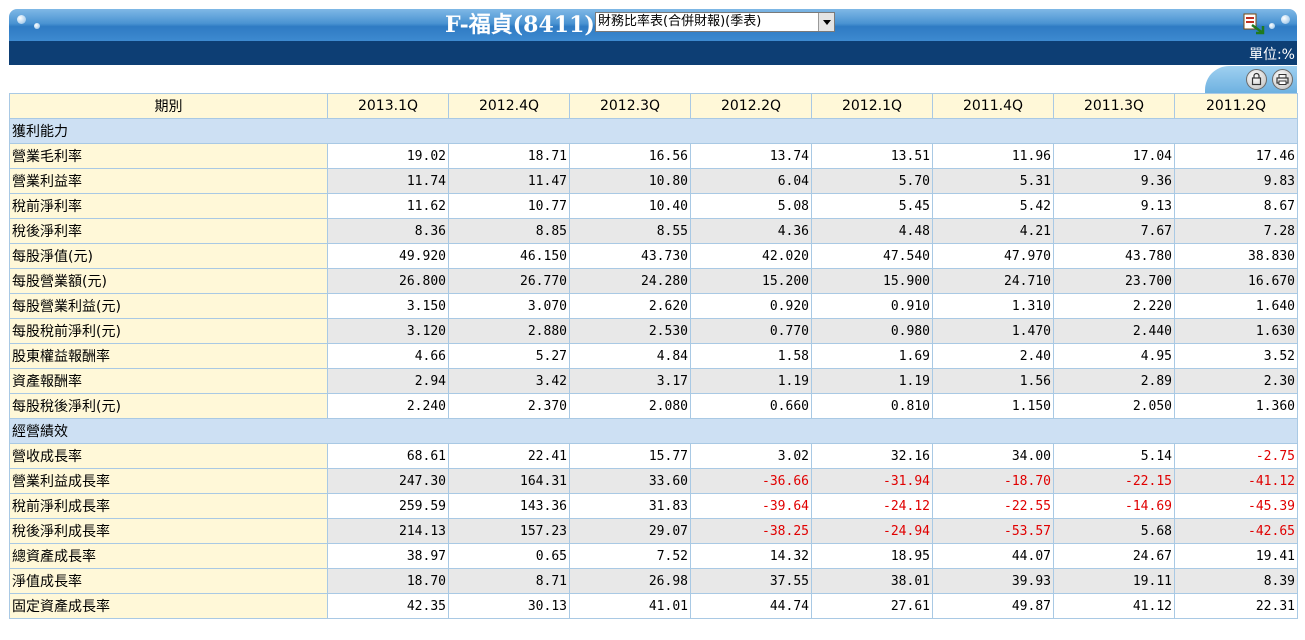 The image size is (1305, 640). Describe the element at coordinates (509, 206) in the screenshot. I see `table-cell: 10.77` at that location.